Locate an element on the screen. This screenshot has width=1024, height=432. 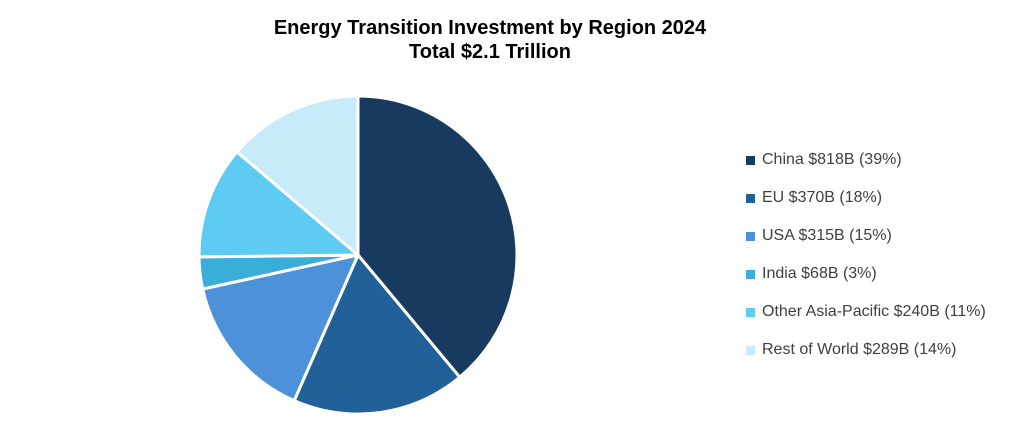
pie-slice-other-asia-pacific is located at coordinates (278, 204).